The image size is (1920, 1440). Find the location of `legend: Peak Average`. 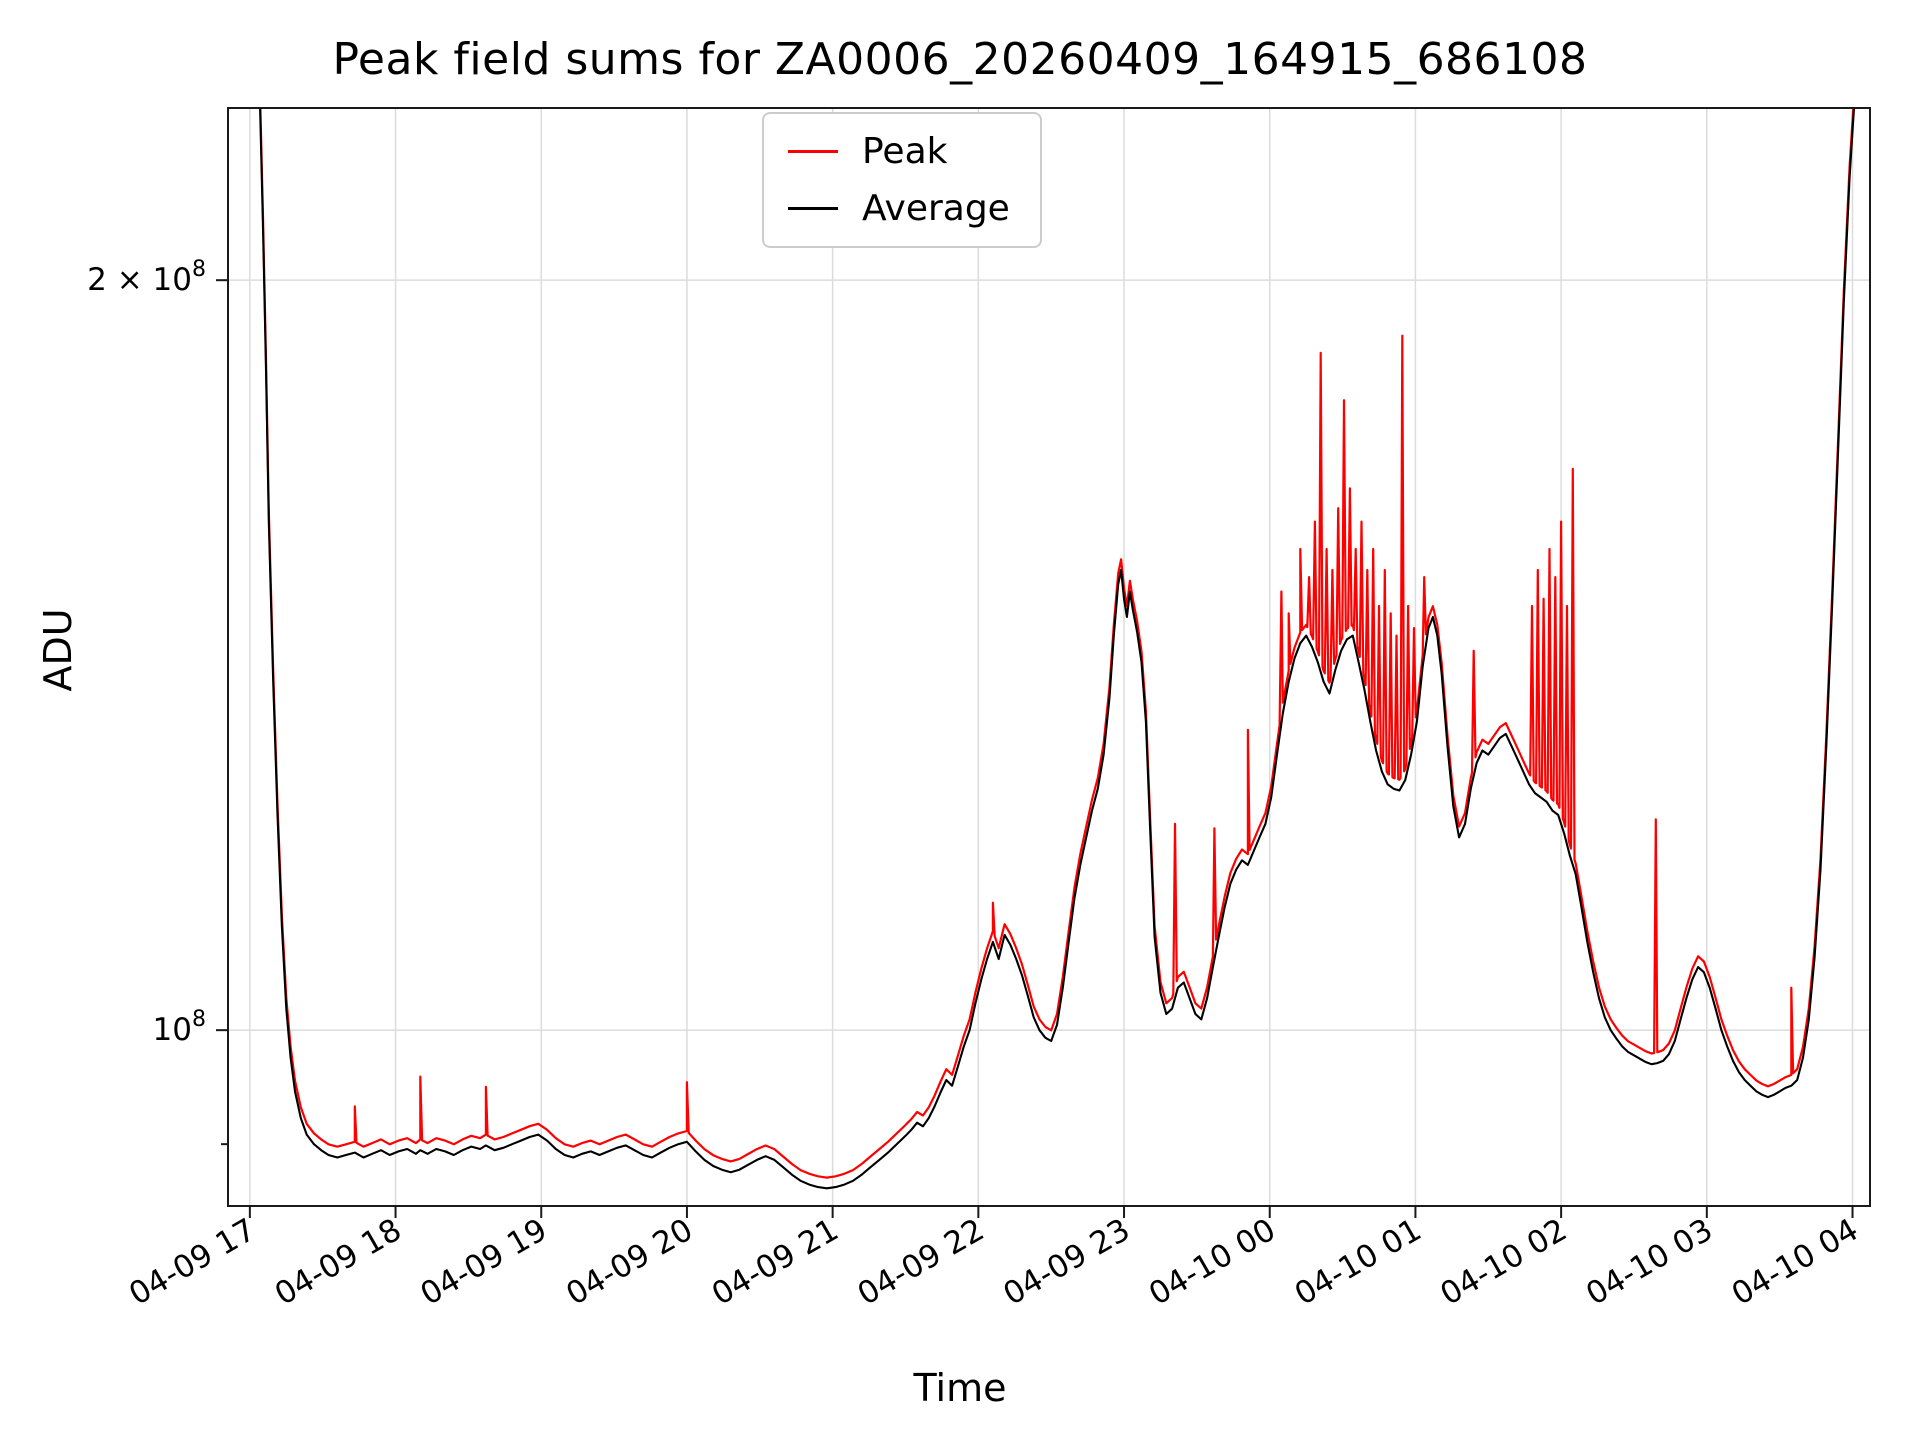

legend: Peak Average is located at coordinates (902, 180).